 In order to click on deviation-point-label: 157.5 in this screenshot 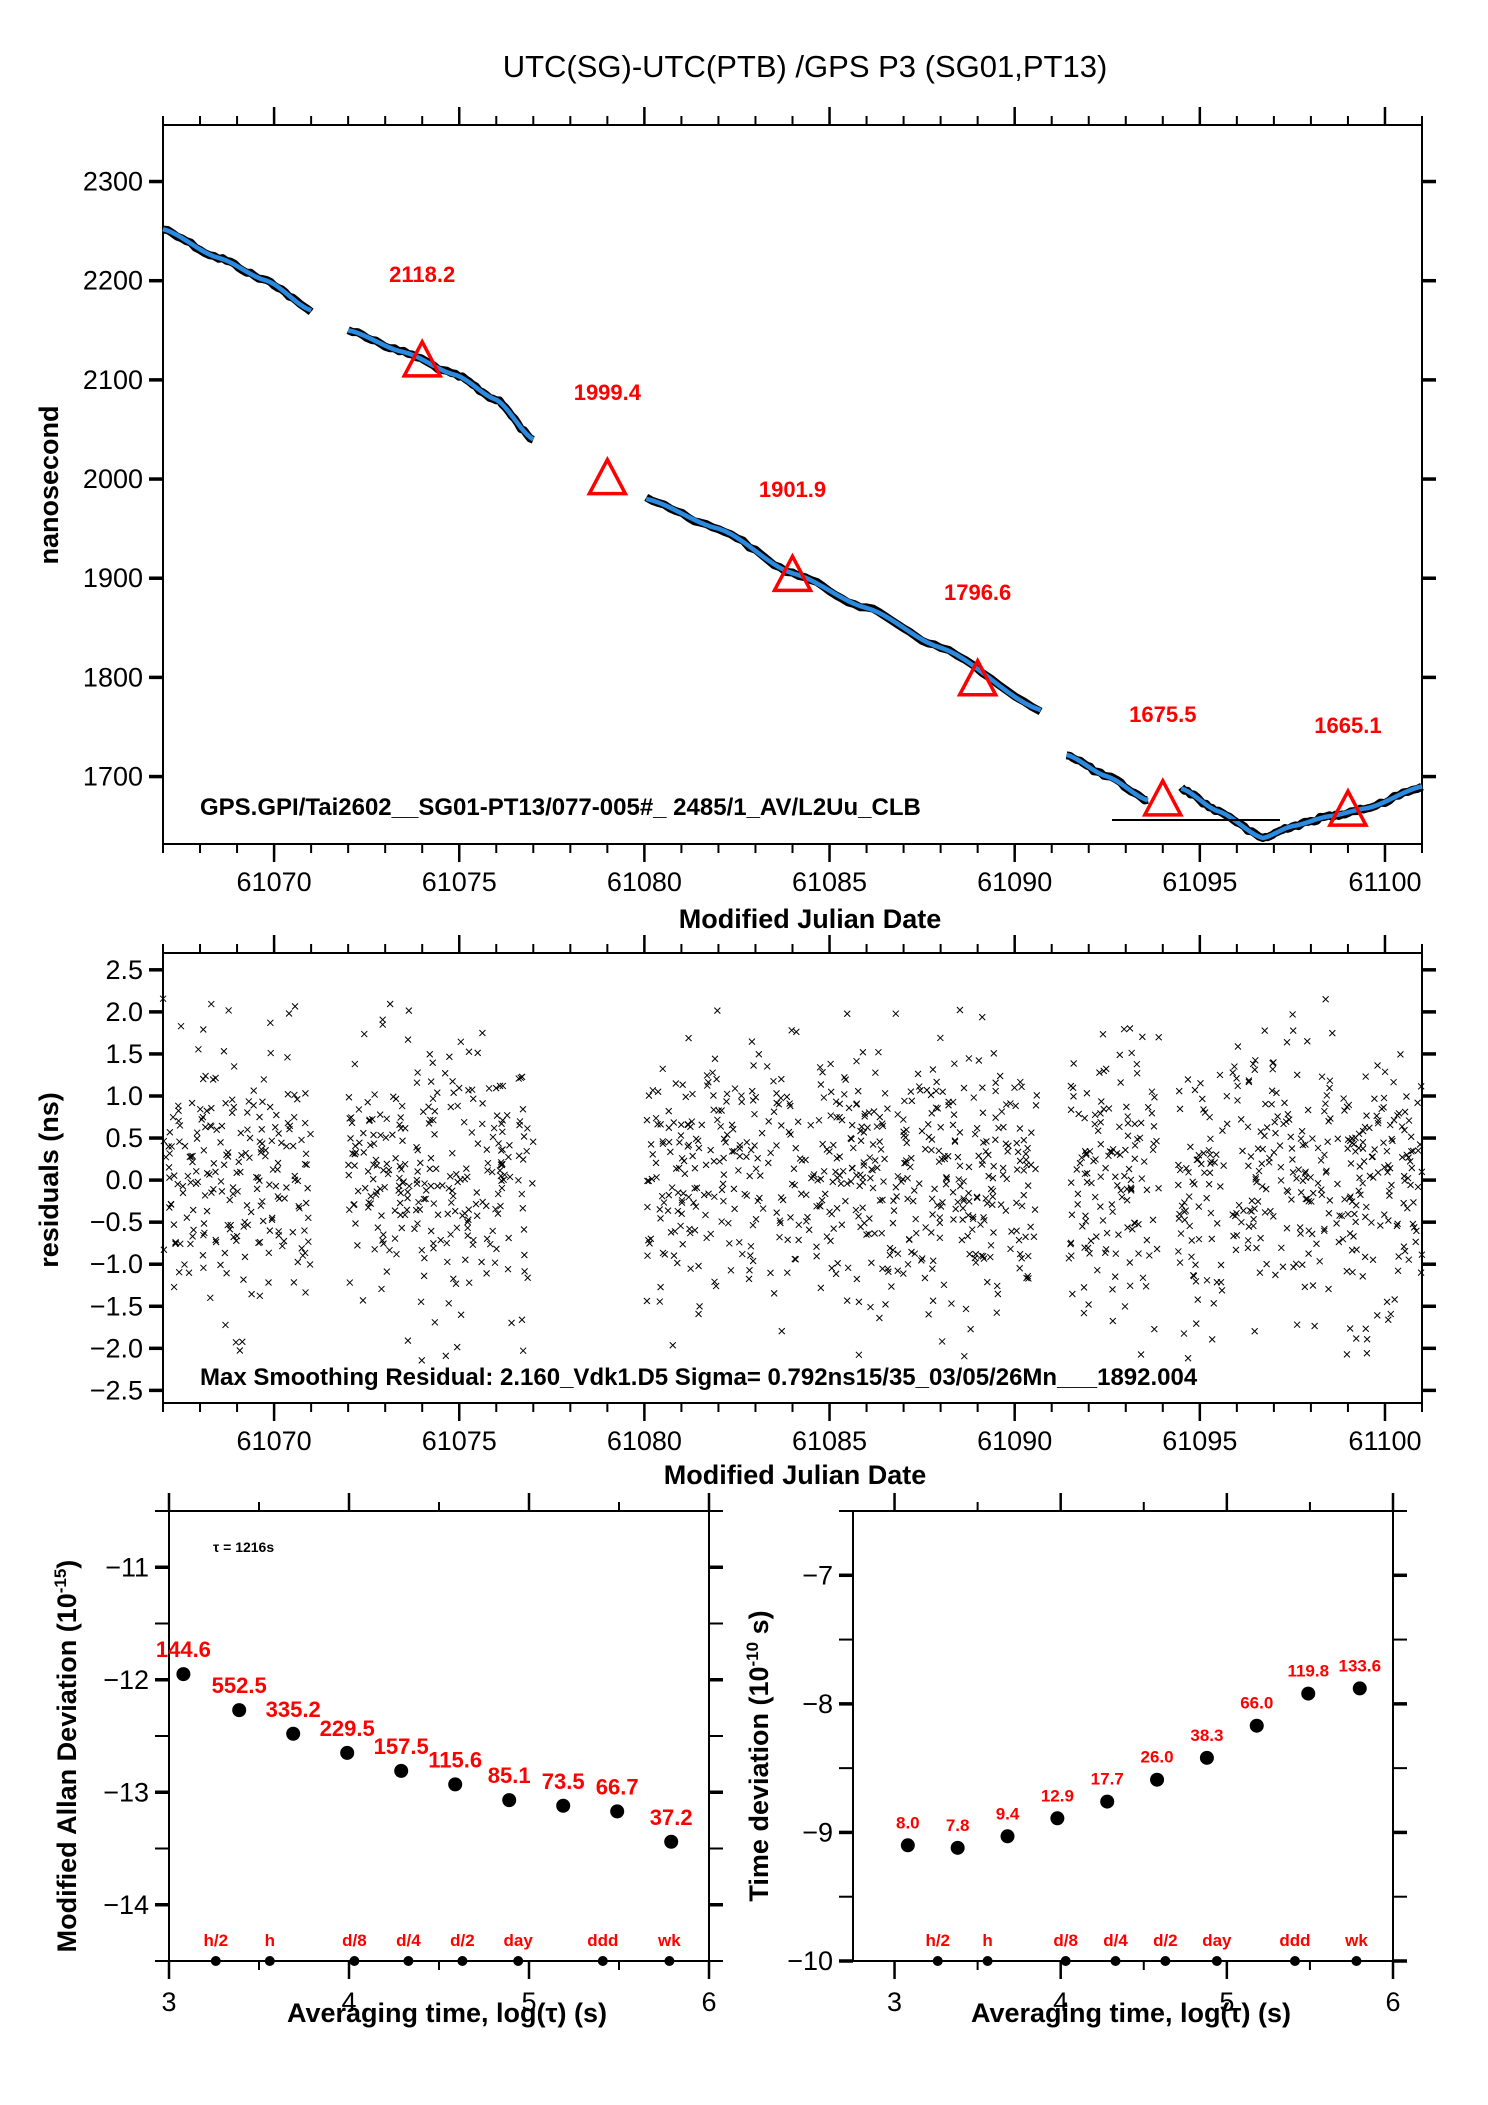, I will do `click(401, 1746)`.